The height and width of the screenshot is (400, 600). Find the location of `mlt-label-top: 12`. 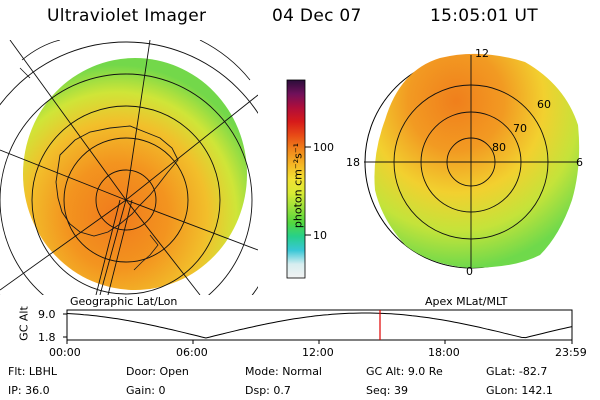

mlt-label-top: 12 is located at coordinates (482, 53).